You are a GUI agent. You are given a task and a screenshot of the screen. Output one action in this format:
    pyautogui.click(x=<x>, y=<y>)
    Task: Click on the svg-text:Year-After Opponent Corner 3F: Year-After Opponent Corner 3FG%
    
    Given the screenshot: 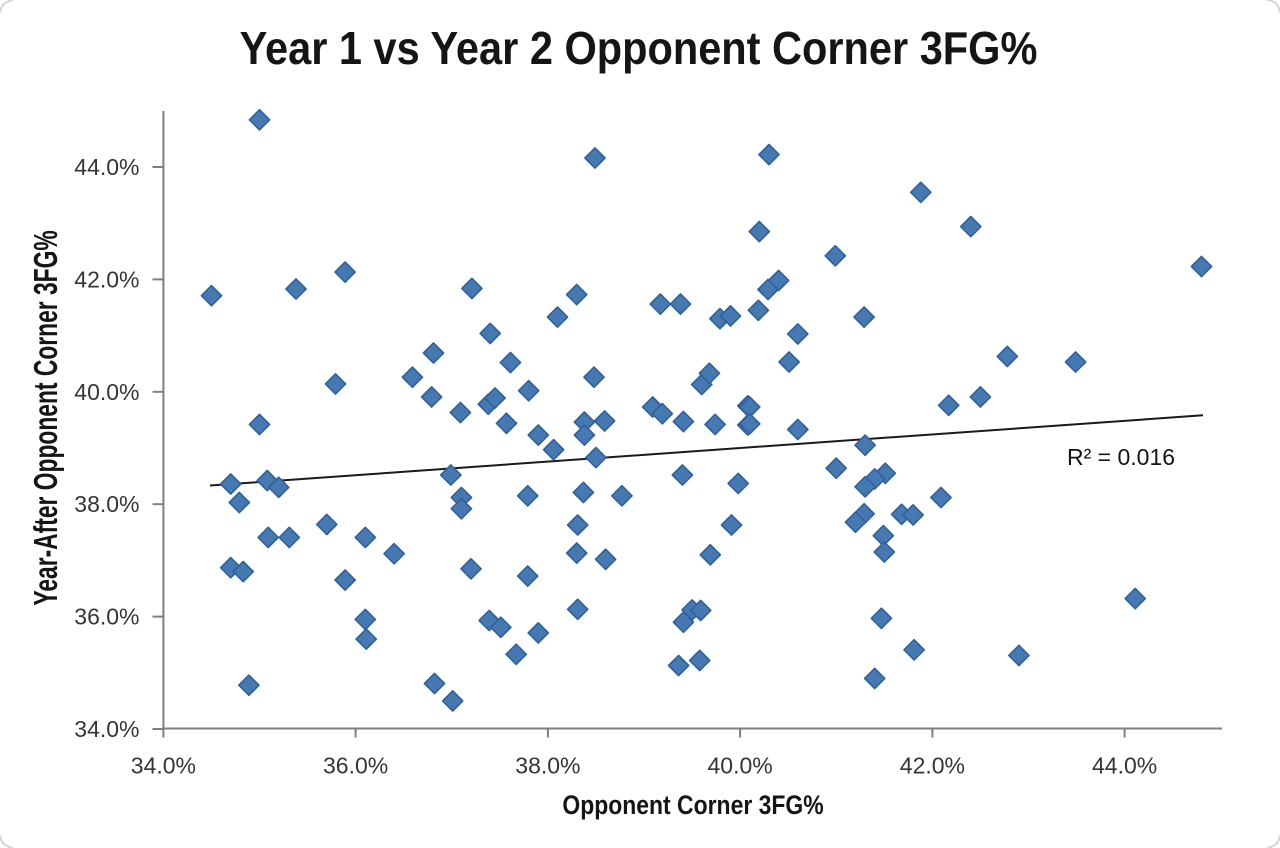 What is the action you would take?
    pyautogui.click(x=46, y=417)
    